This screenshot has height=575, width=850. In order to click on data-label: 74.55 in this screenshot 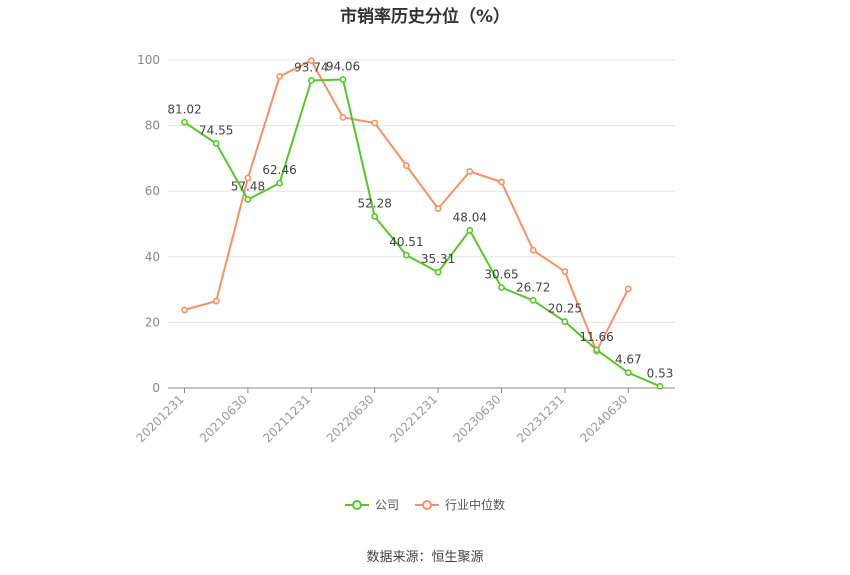, I will do `click(216, 130)`.